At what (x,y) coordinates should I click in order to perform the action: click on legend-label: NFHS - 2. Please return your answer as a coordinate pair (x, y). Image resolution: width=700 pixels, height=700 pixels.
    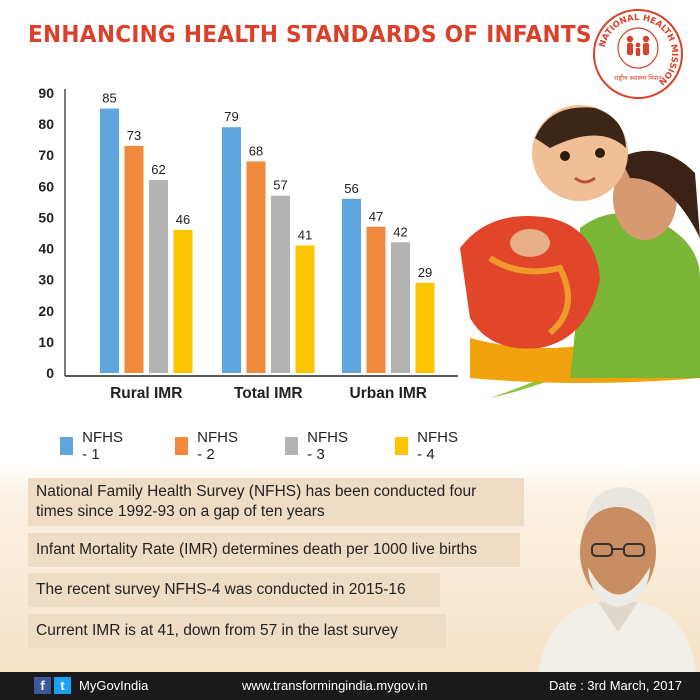
    Looking at the image, I should click on (217, 446).